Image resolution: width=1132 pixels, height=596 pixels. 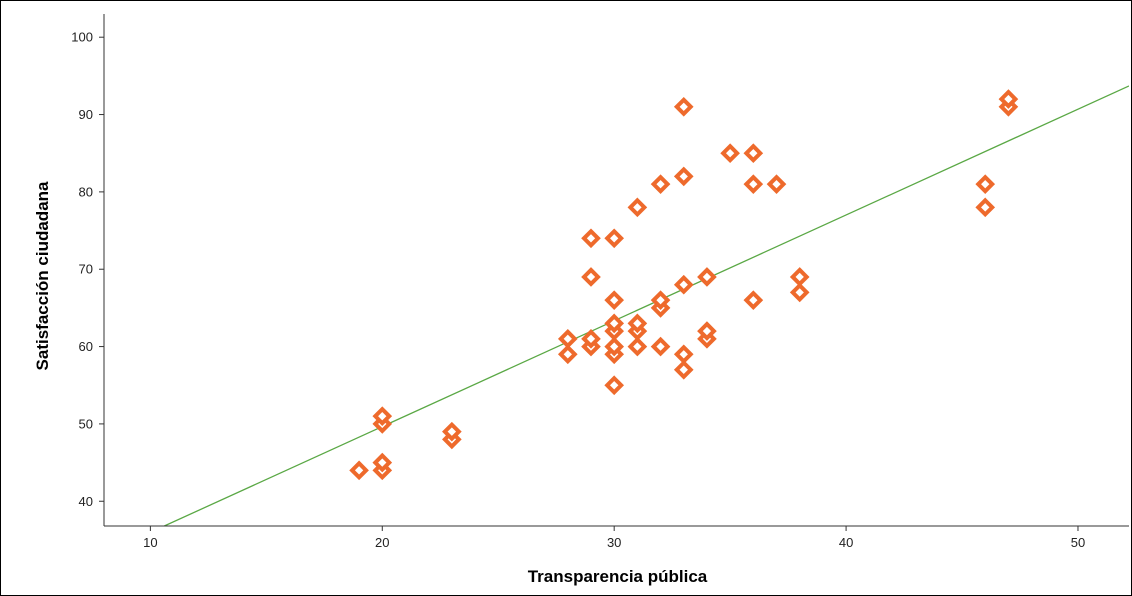 I want to click on y-tick-label: 50, so click(x=86, y=423).